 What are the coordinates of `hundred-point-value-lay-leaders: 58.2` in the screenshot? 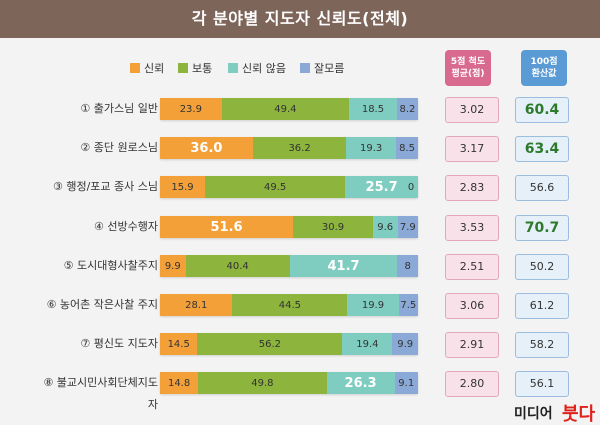 It's located at (542, 345).